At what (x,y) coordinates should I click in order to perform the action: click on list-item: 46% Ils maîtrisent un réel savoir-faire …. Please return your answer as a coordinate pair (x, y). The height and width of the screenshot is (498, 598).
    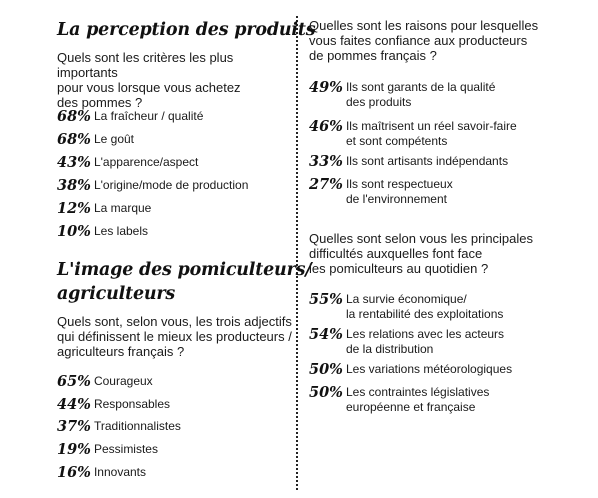
    Looking at the image, I should click on (413, 134).